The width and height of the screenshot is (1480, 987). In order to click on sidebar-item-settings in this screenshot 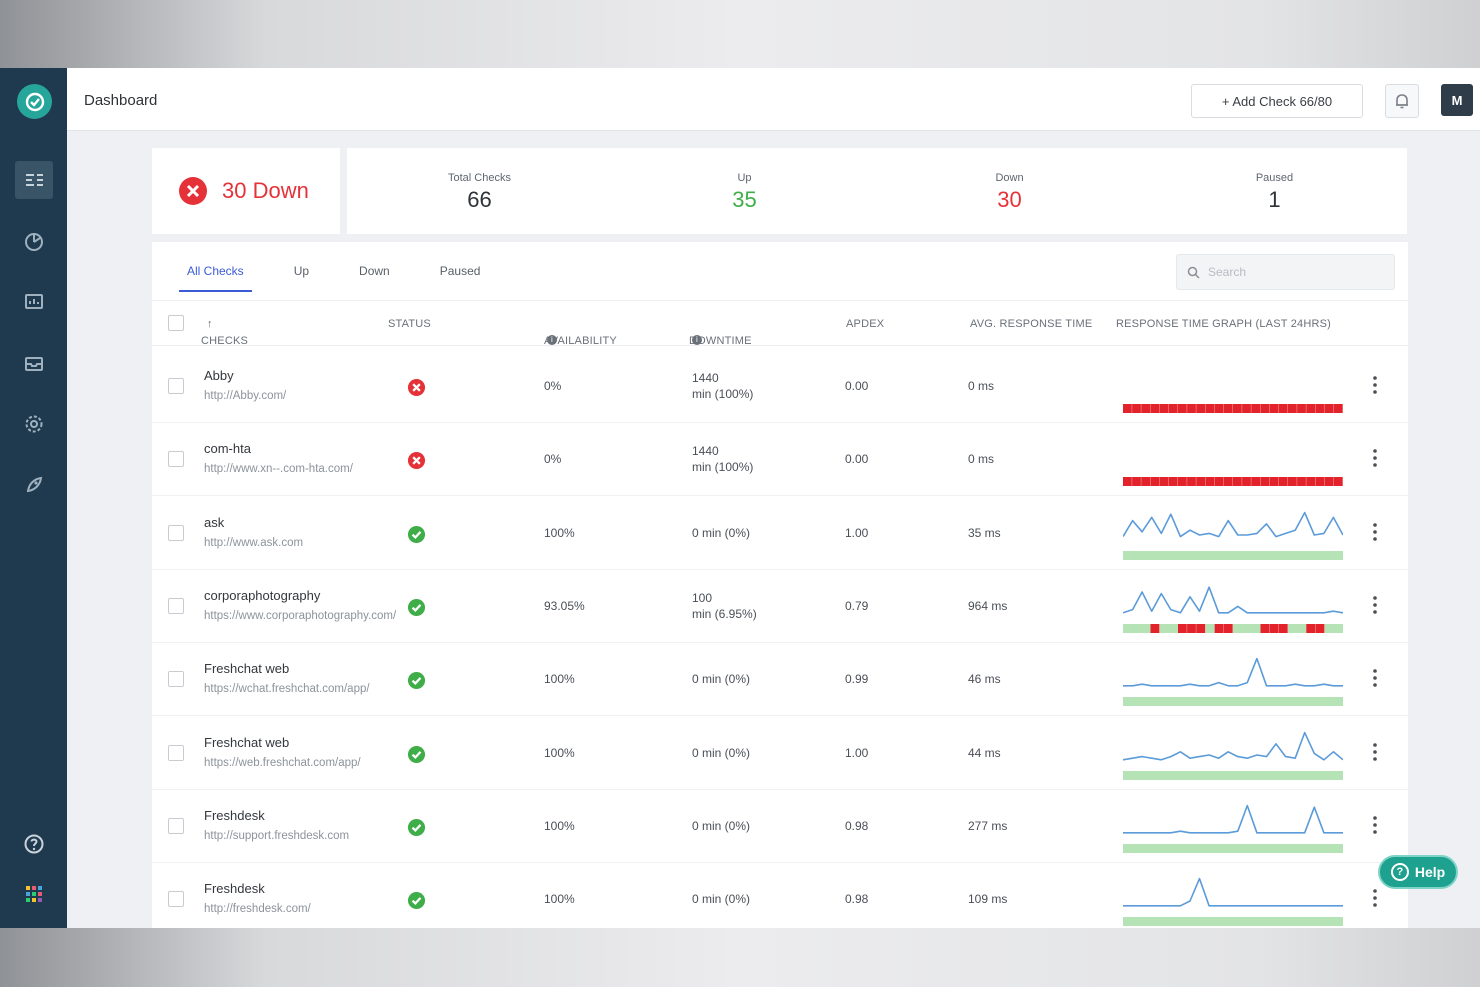, I will do `click(34, 424)`.